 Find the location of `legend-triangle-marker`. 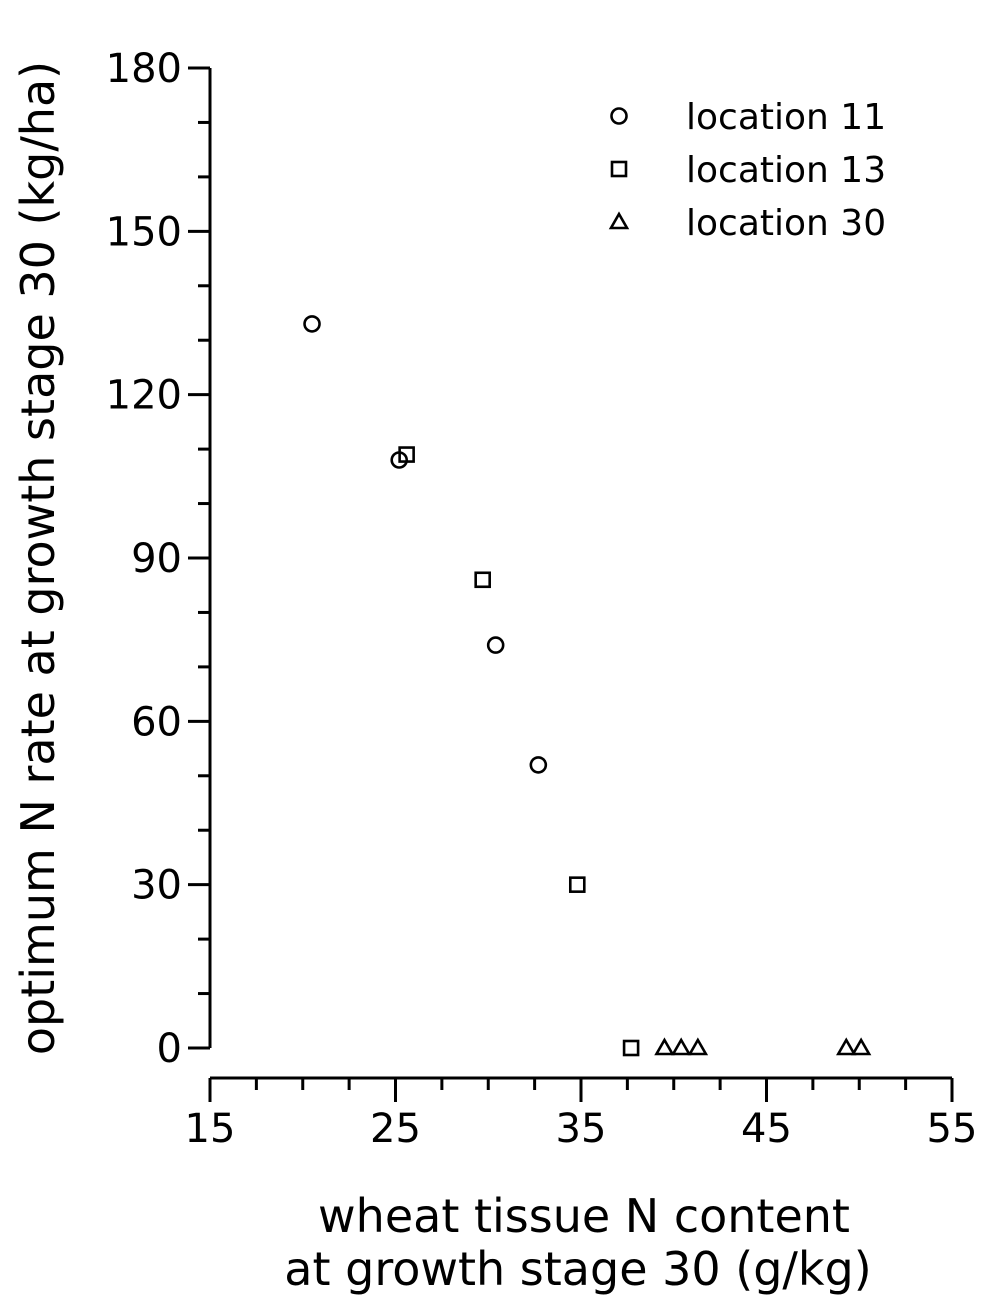

legend-triangle-marker is located at coordinates (619, 220).